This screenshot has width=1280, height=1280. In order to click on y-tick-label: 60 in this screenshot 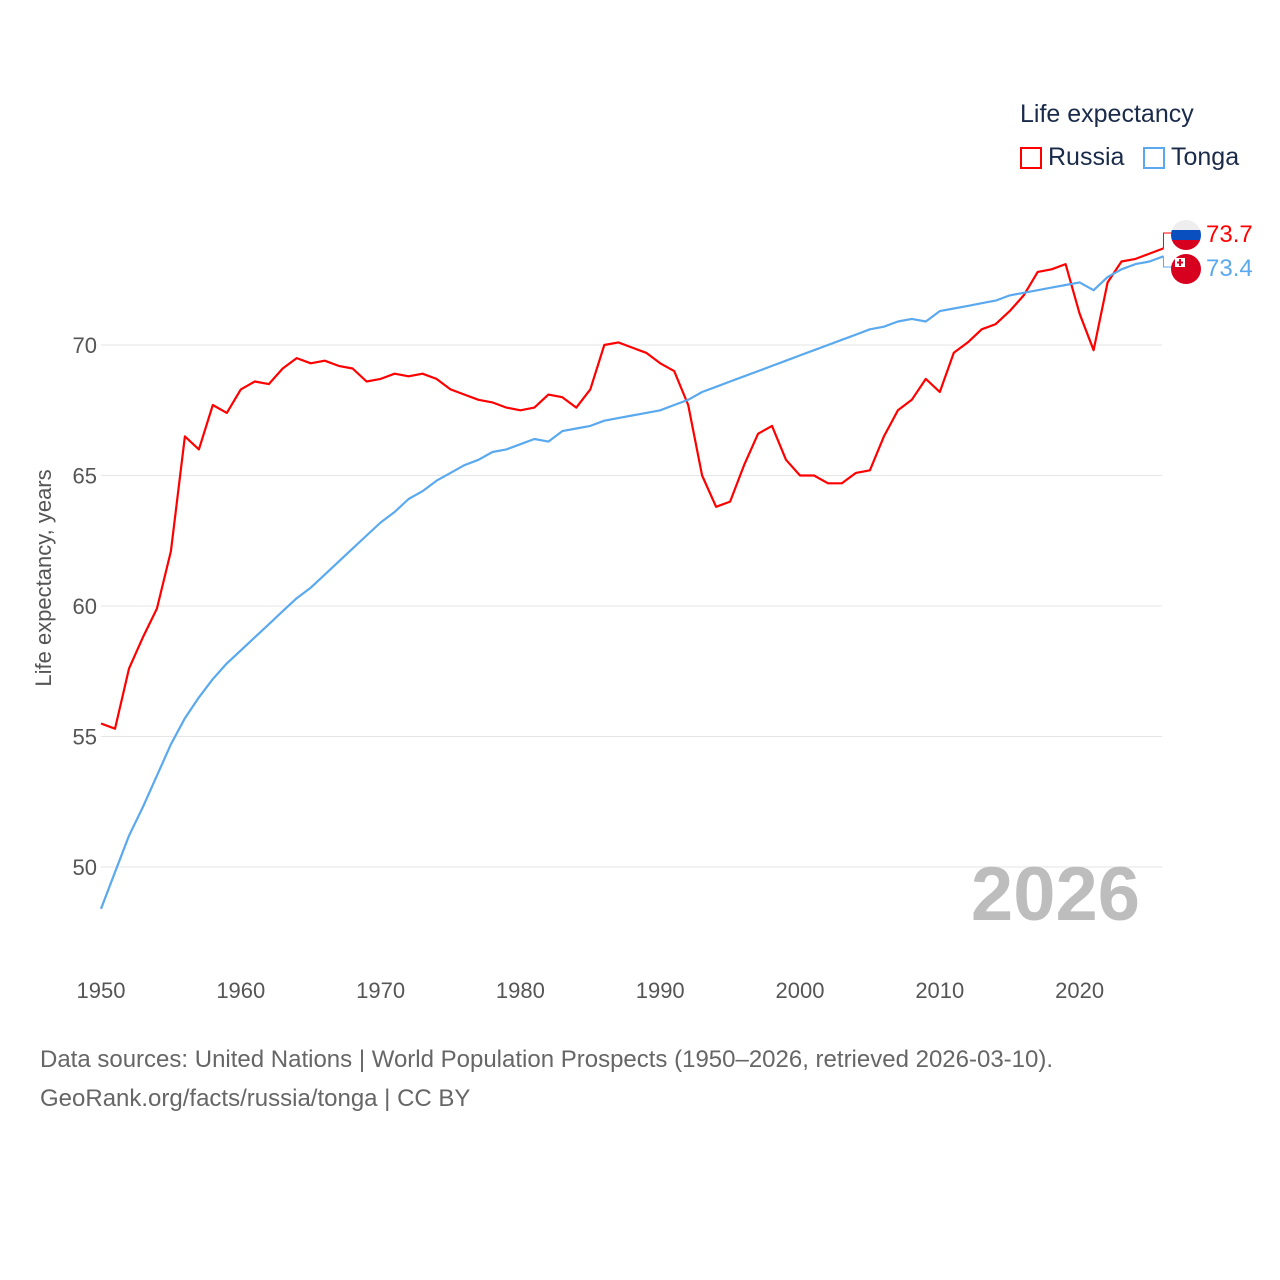, I will do `click(85, 606)`.